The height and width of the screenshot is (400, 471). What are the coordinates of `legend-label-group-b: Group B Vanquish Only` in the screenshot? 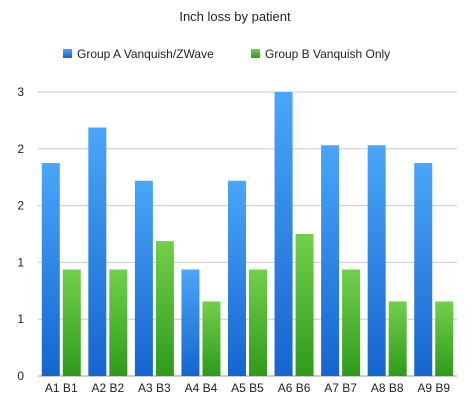 It's located at (327, 54).